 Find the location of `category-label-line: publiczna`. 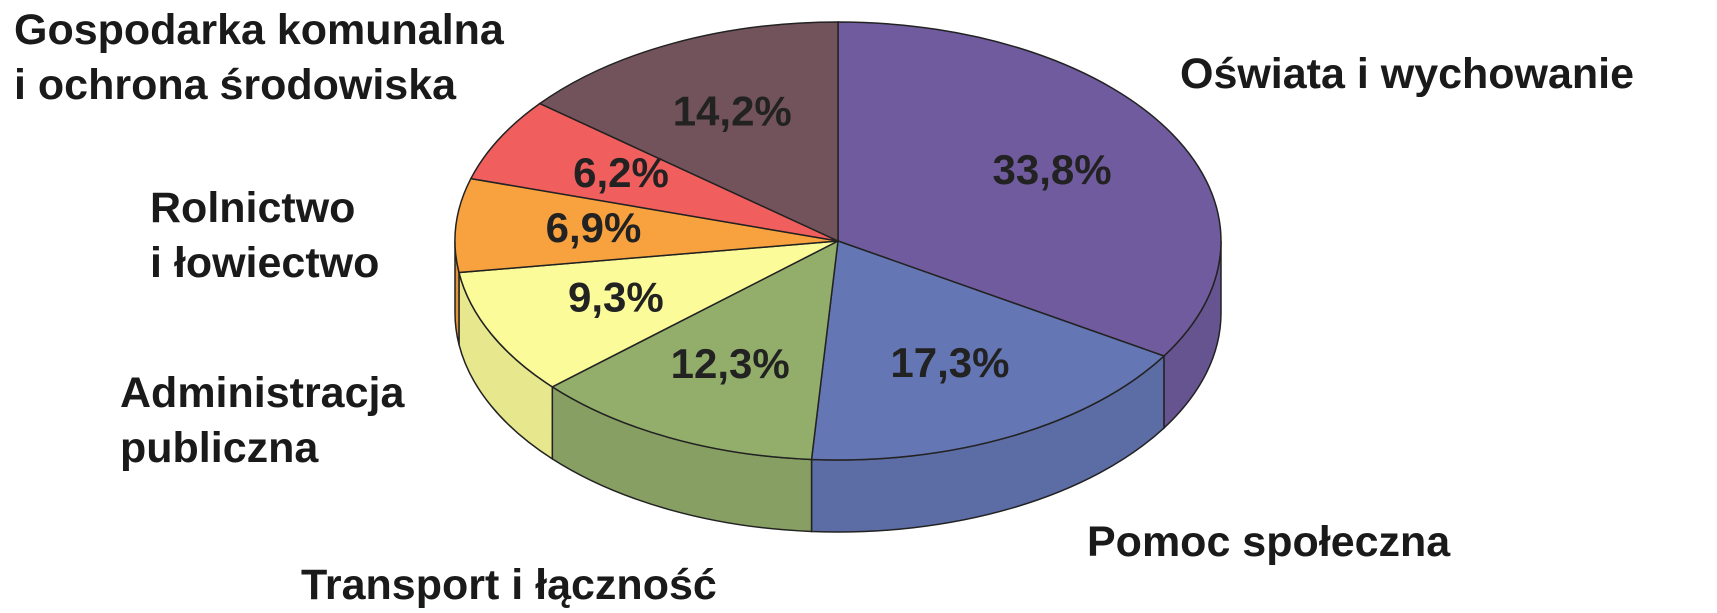

category-label-line: publiczna is located at coordinates (219, 448).